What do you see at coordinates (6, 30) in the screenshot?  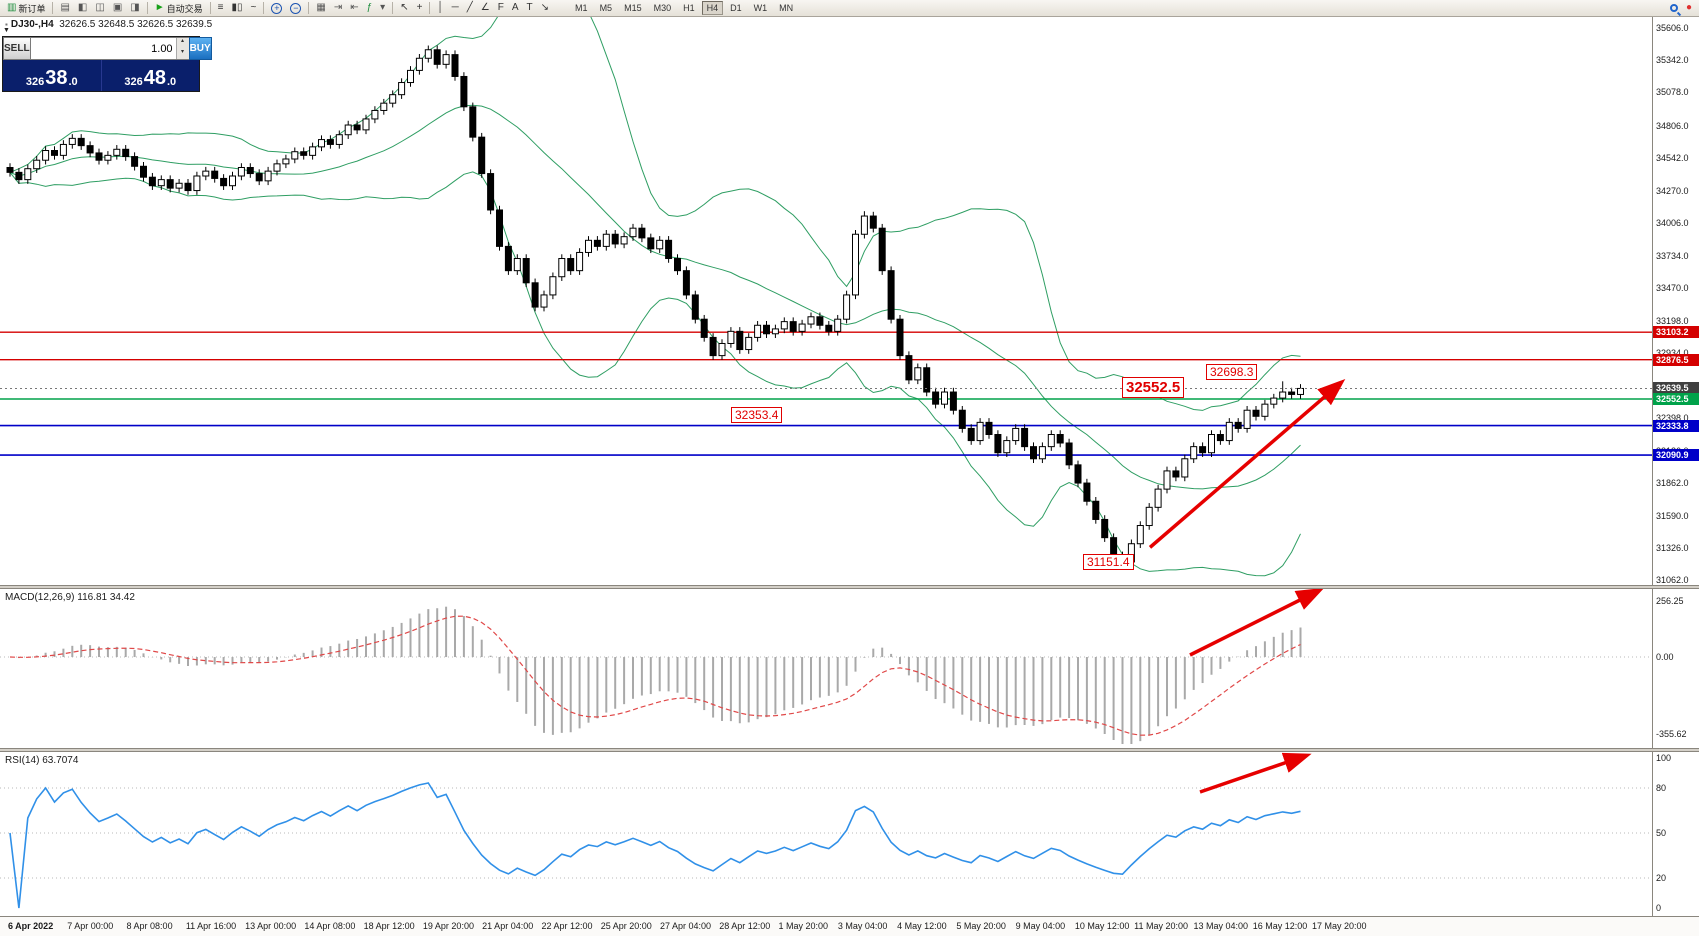 I see `trade-panel-collapse-icon: ▼` at bounding box center [6, 30].